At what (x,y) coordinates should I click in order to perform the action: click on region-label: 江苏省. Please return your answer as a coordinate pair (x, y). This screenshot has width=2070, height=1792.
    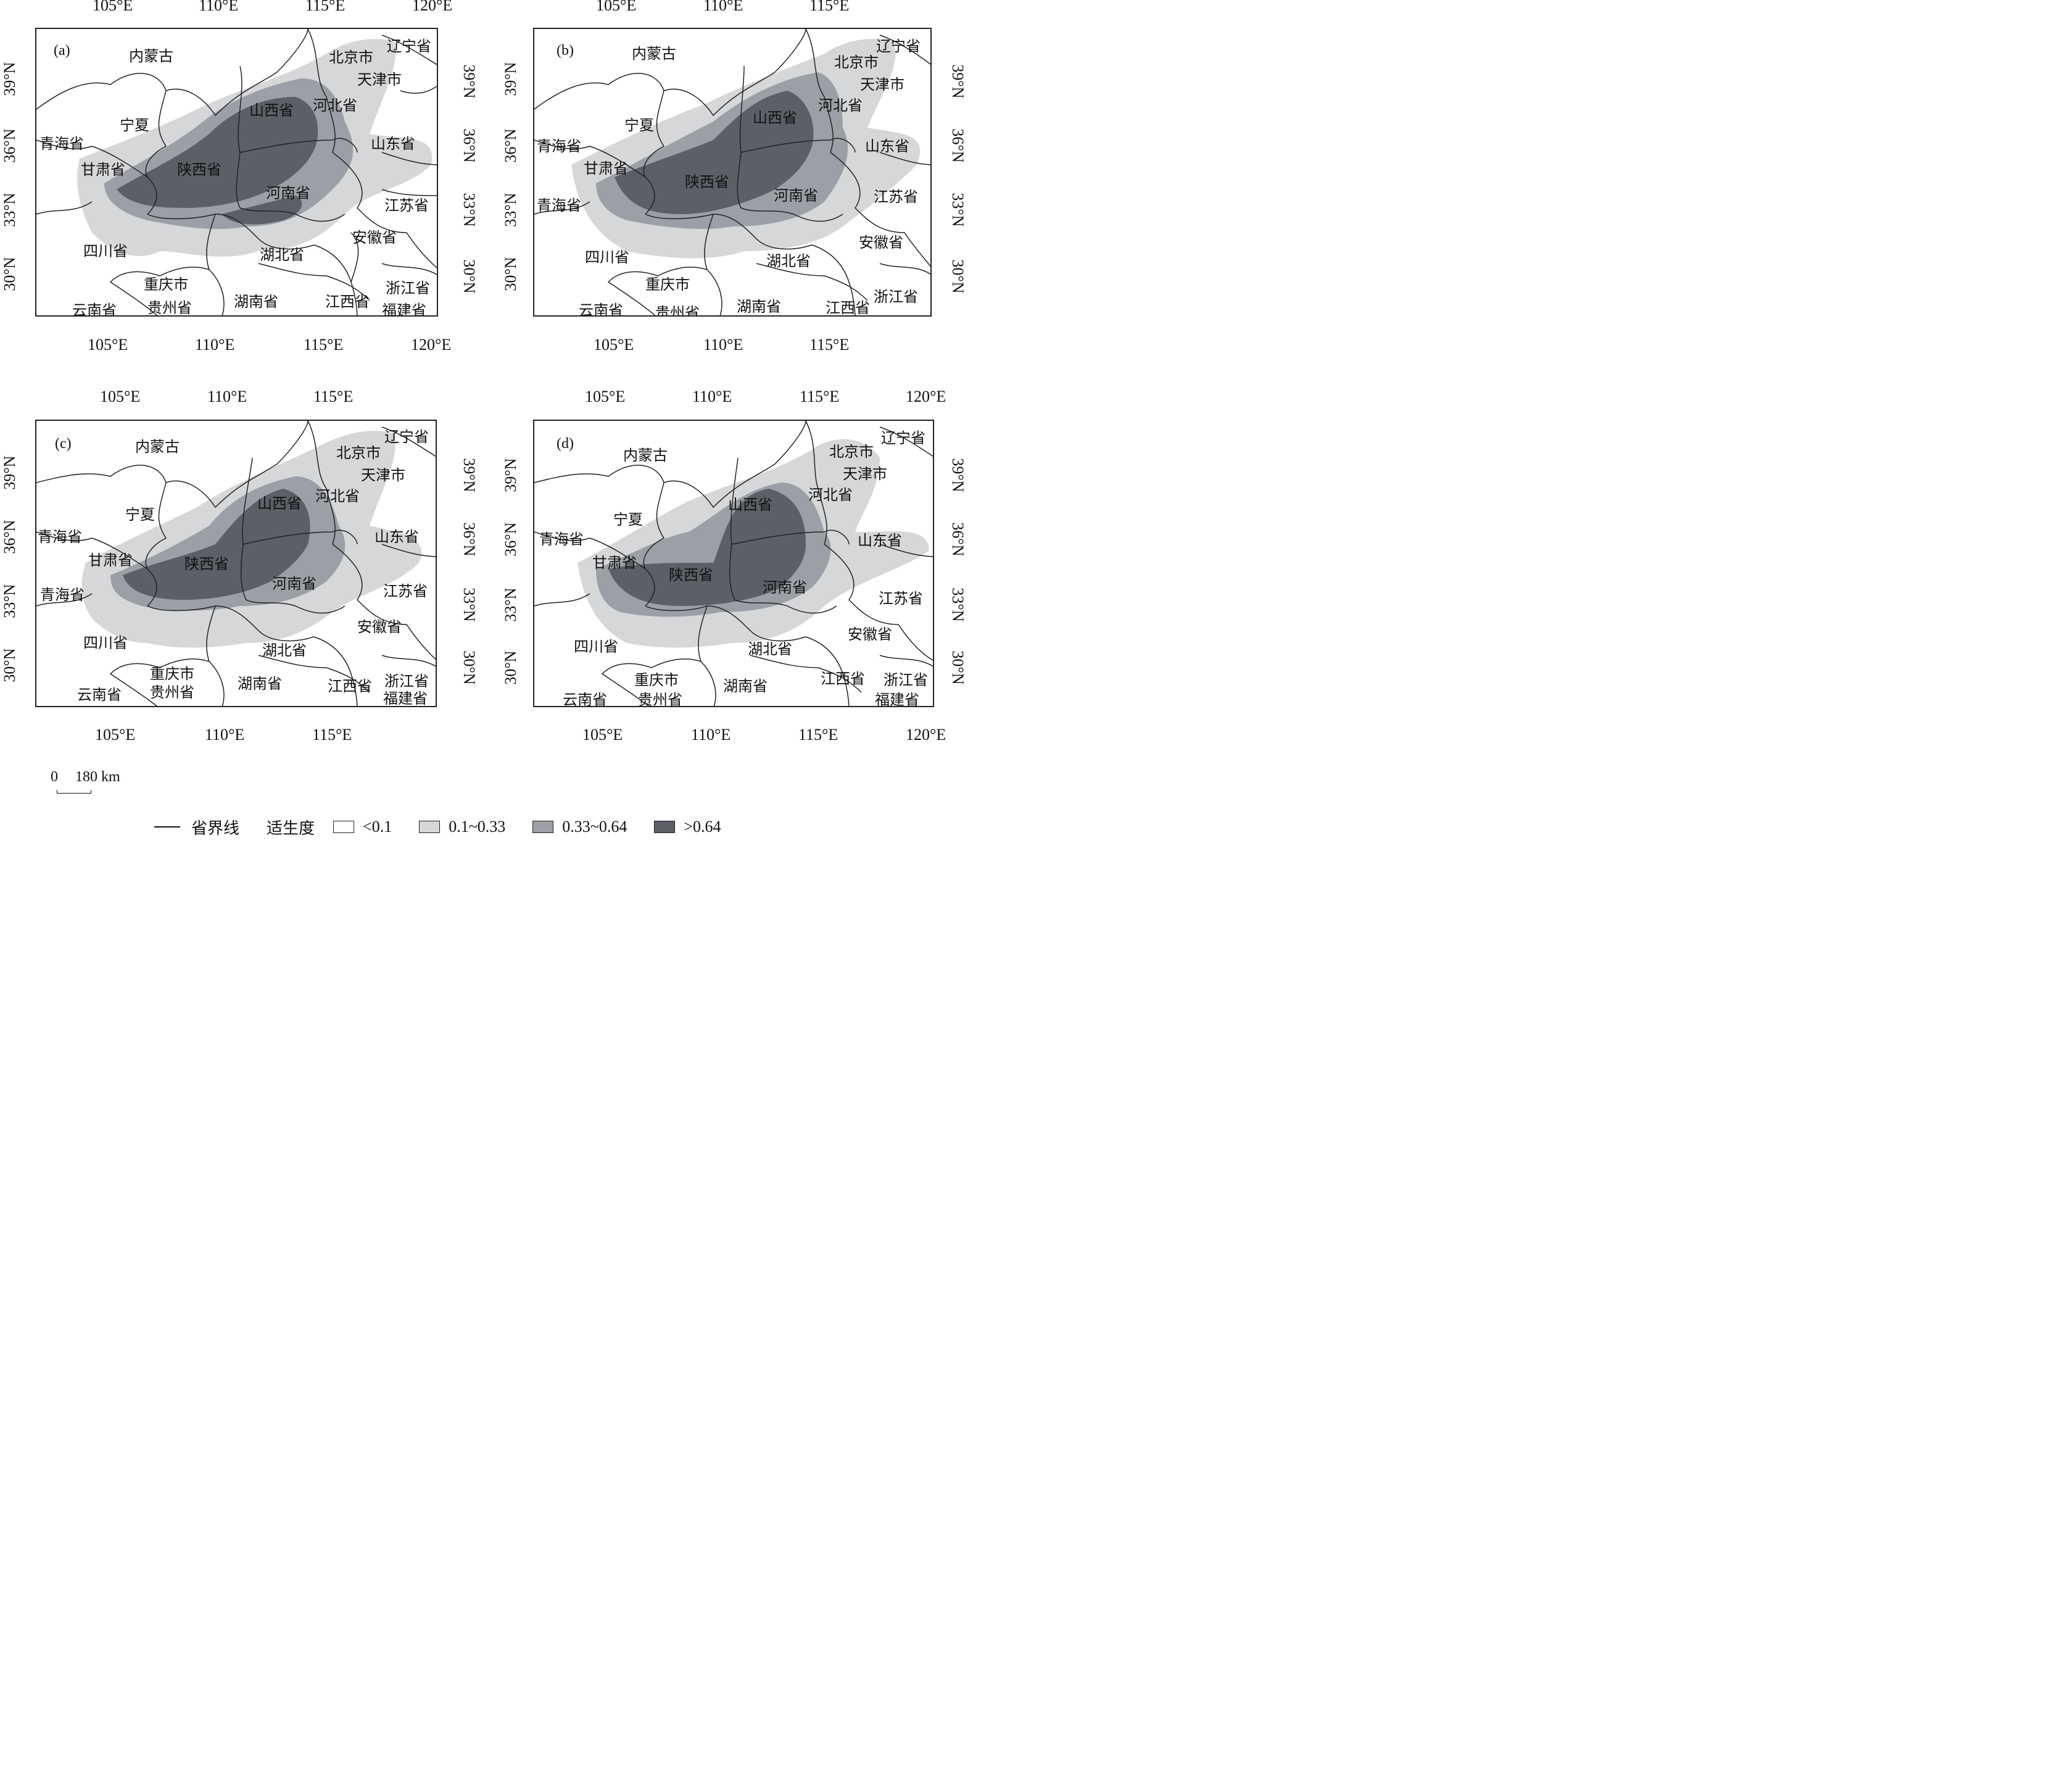
    Looking at the image, I should click on (407, 206).